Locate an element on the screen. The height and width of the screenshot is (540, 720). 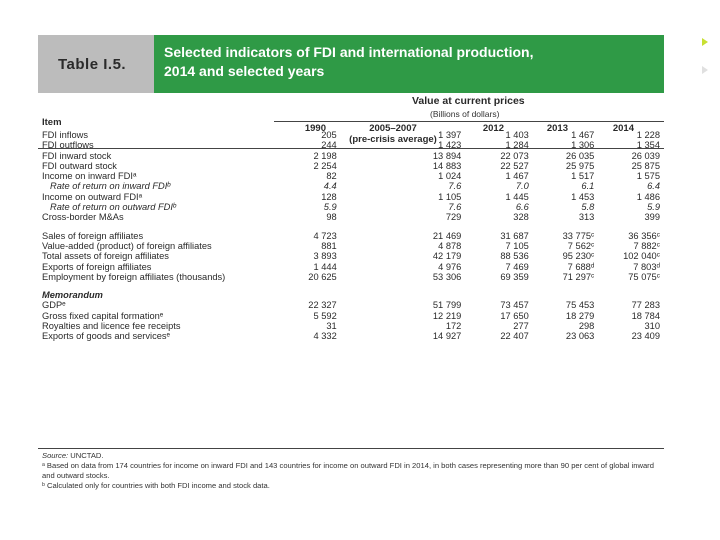
cell-precrisis: 729 is located at coordinates (453, 217).